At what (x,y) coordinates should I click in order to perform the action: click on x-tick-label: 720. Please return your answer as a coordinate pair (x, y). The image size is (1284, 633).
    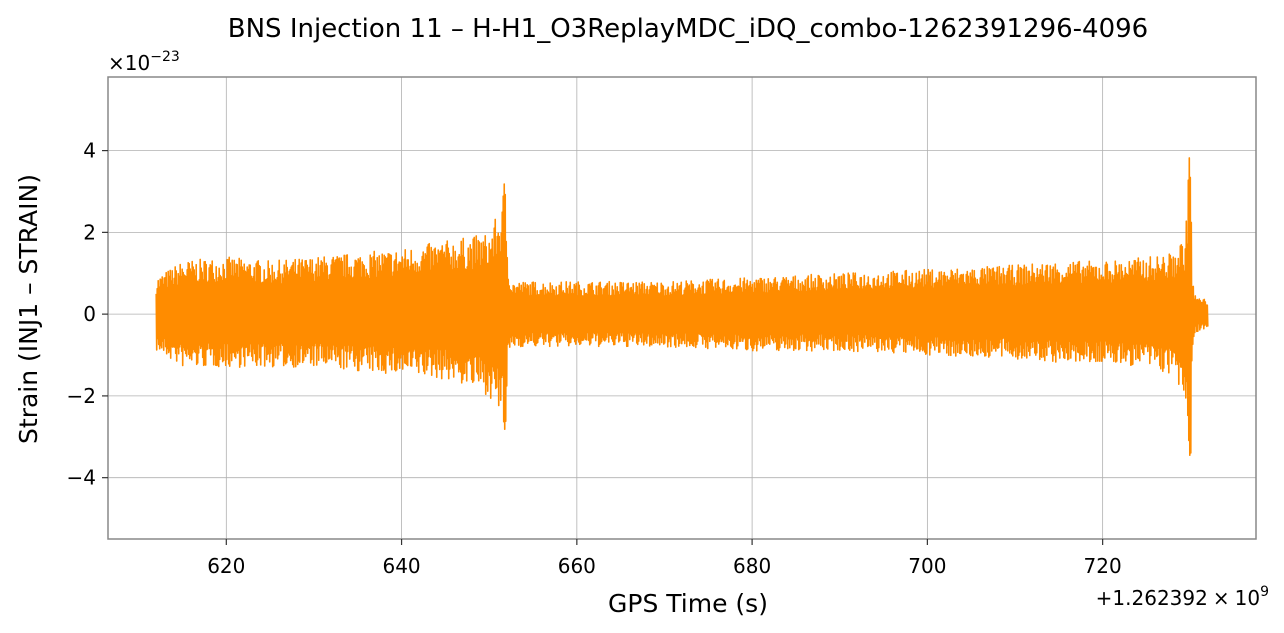
    Looking at the image, I should click on (1103, 566).